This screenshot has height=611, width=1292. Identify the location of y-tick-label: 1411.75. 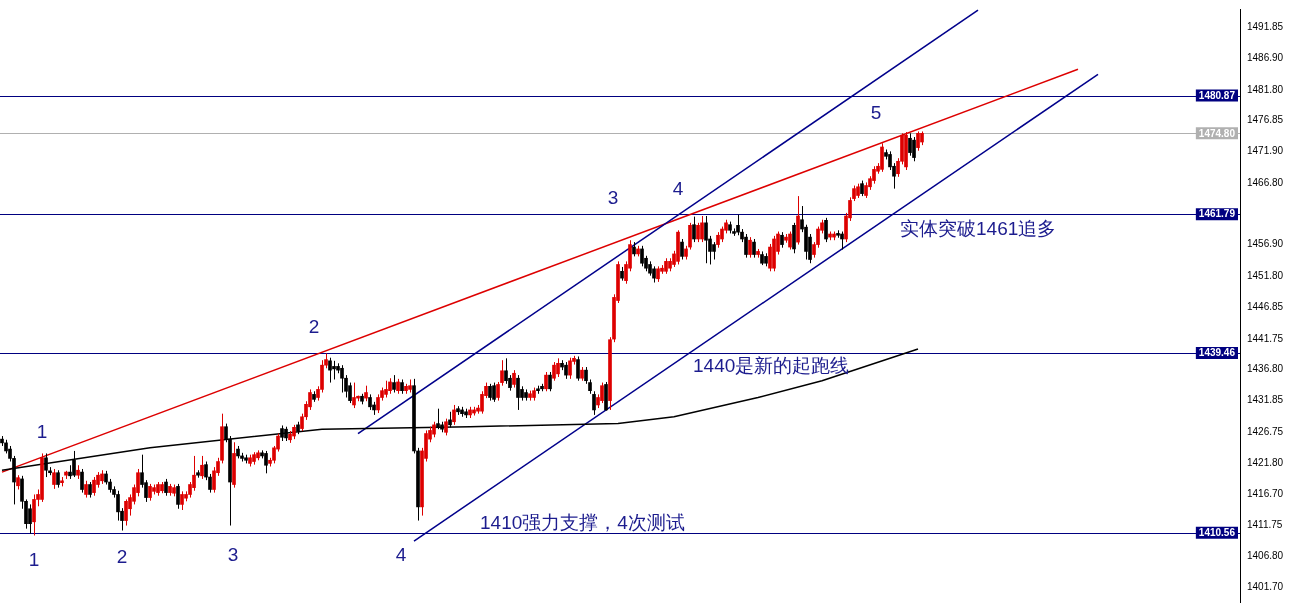
(1265, 524).